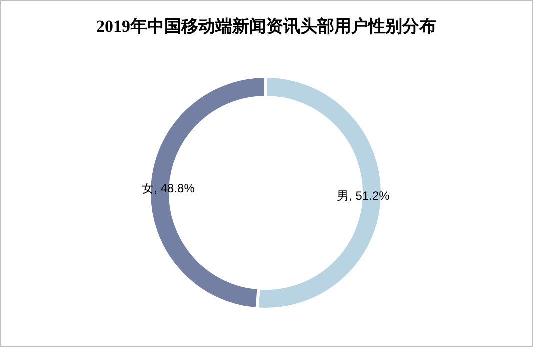  What do you see at coordinates (169, 189) in the screenshot?
I see `slice-label: 女, 48.8%` at bounding box center [169, 189].